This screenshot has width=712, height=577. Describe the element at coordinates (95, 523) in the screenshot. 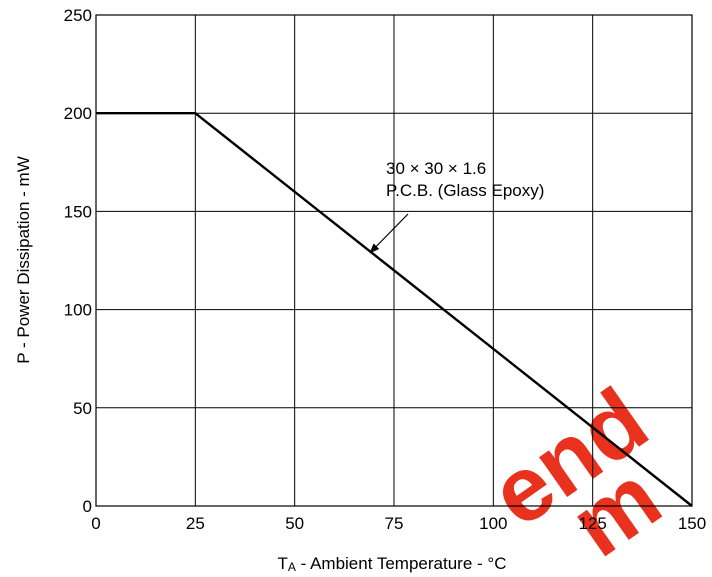

I see `x-tick-label: 0` at that location.